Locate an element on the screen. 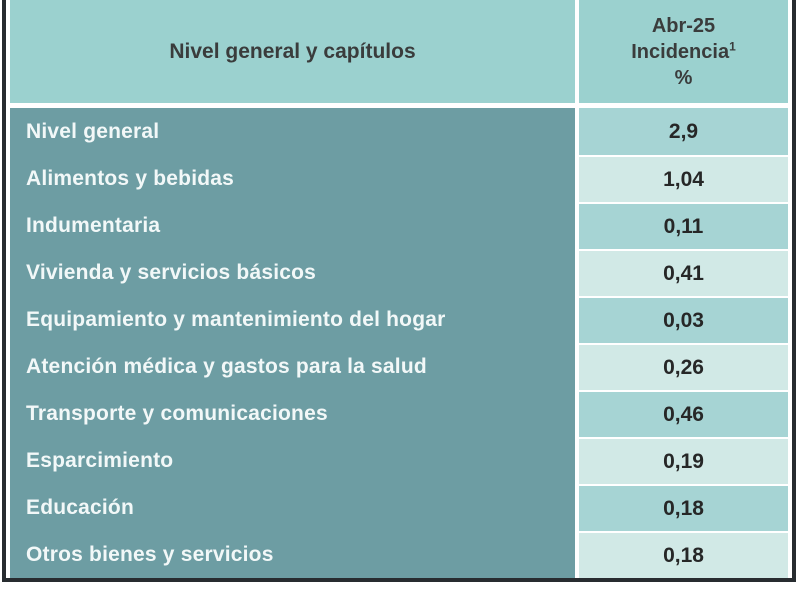 The image size is (798, 592). header-categories-cell: Nivel general y capítulos is located at coordinates (292, 51).